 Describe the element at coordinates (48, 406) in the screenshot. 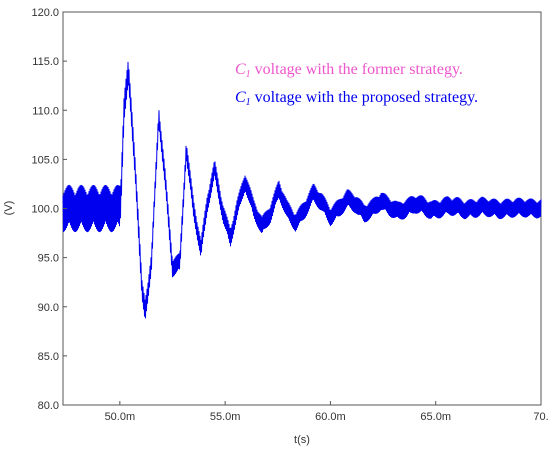

I see `y-tick-label: 80.0` at that location.